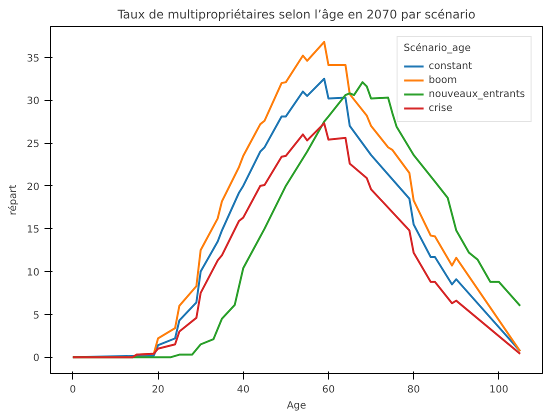  Describe the element at coordinates (33, 58) in the screenshot. I see `y-tick-label: 35` at that location.